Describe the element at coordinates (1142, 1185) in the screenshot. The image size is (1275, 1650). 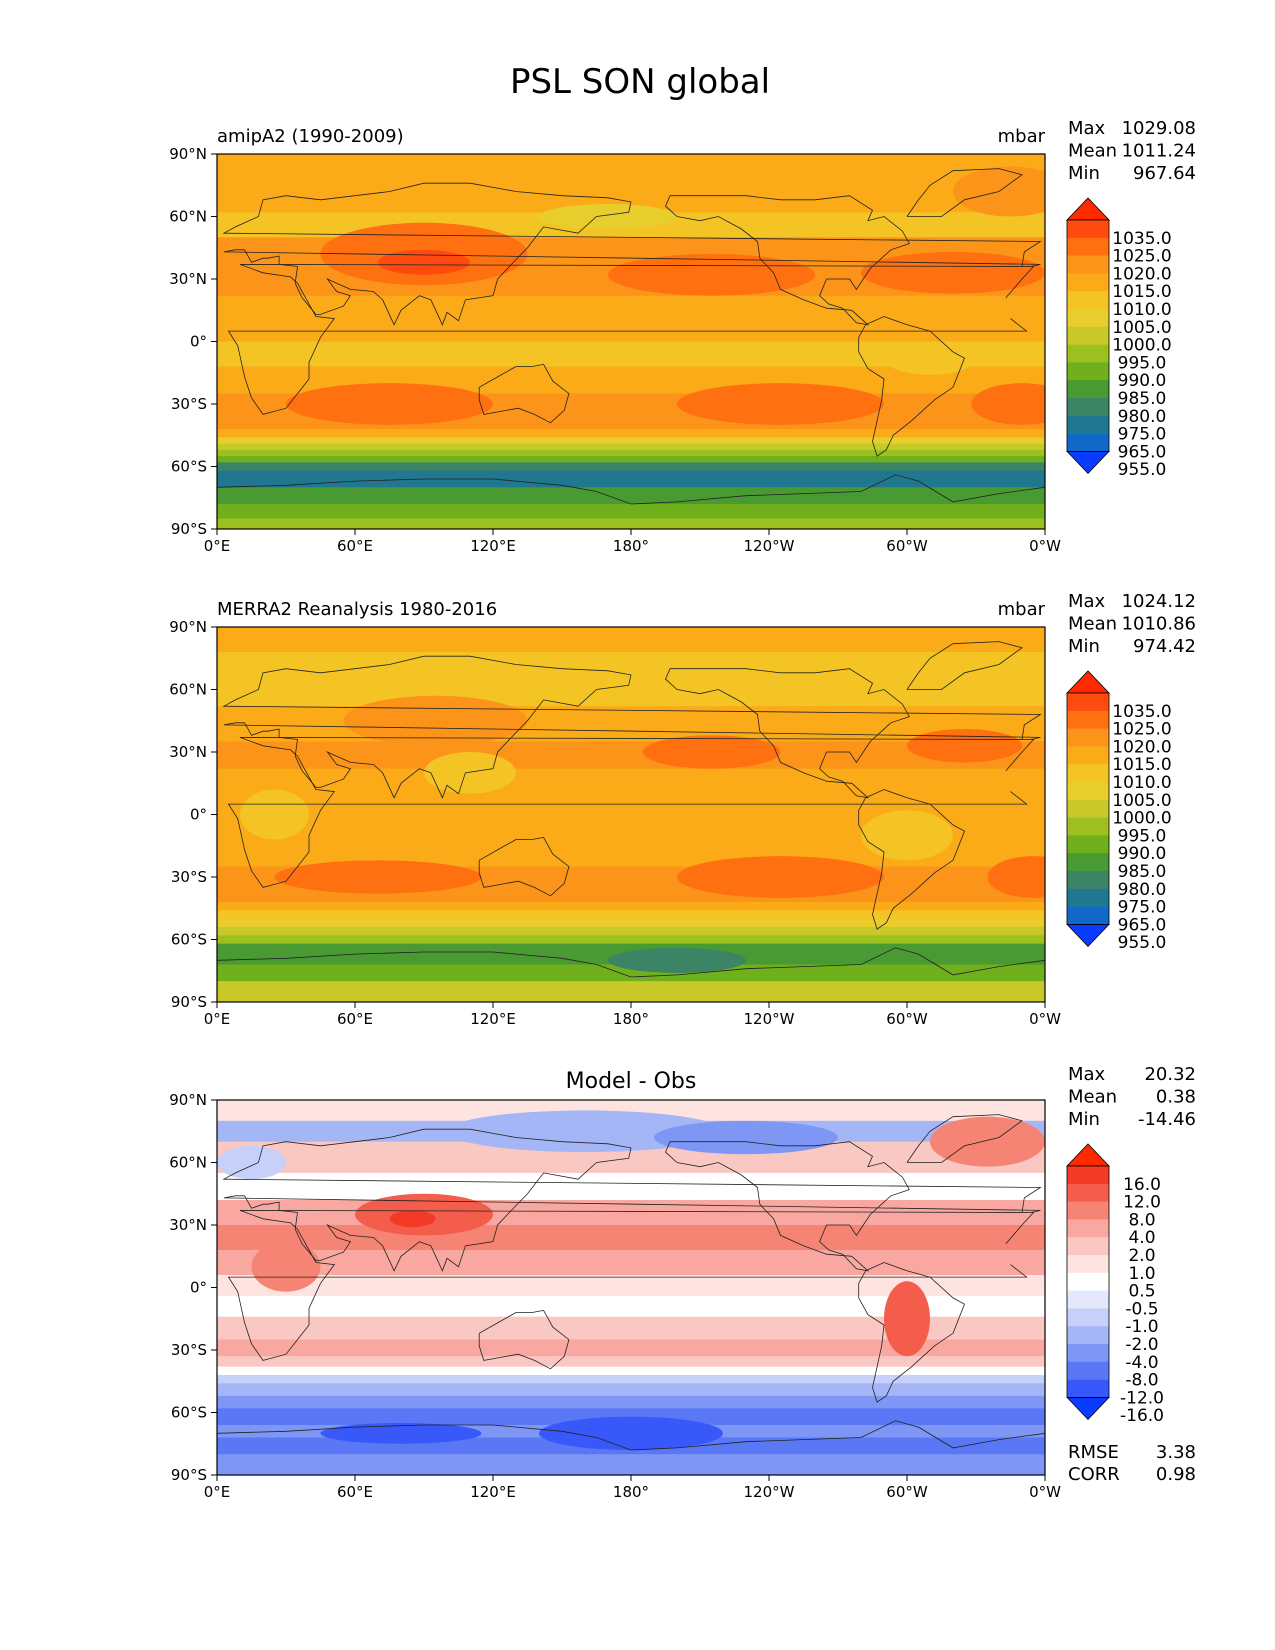
I see `colorbar-tick-label: 16.0` at that location.